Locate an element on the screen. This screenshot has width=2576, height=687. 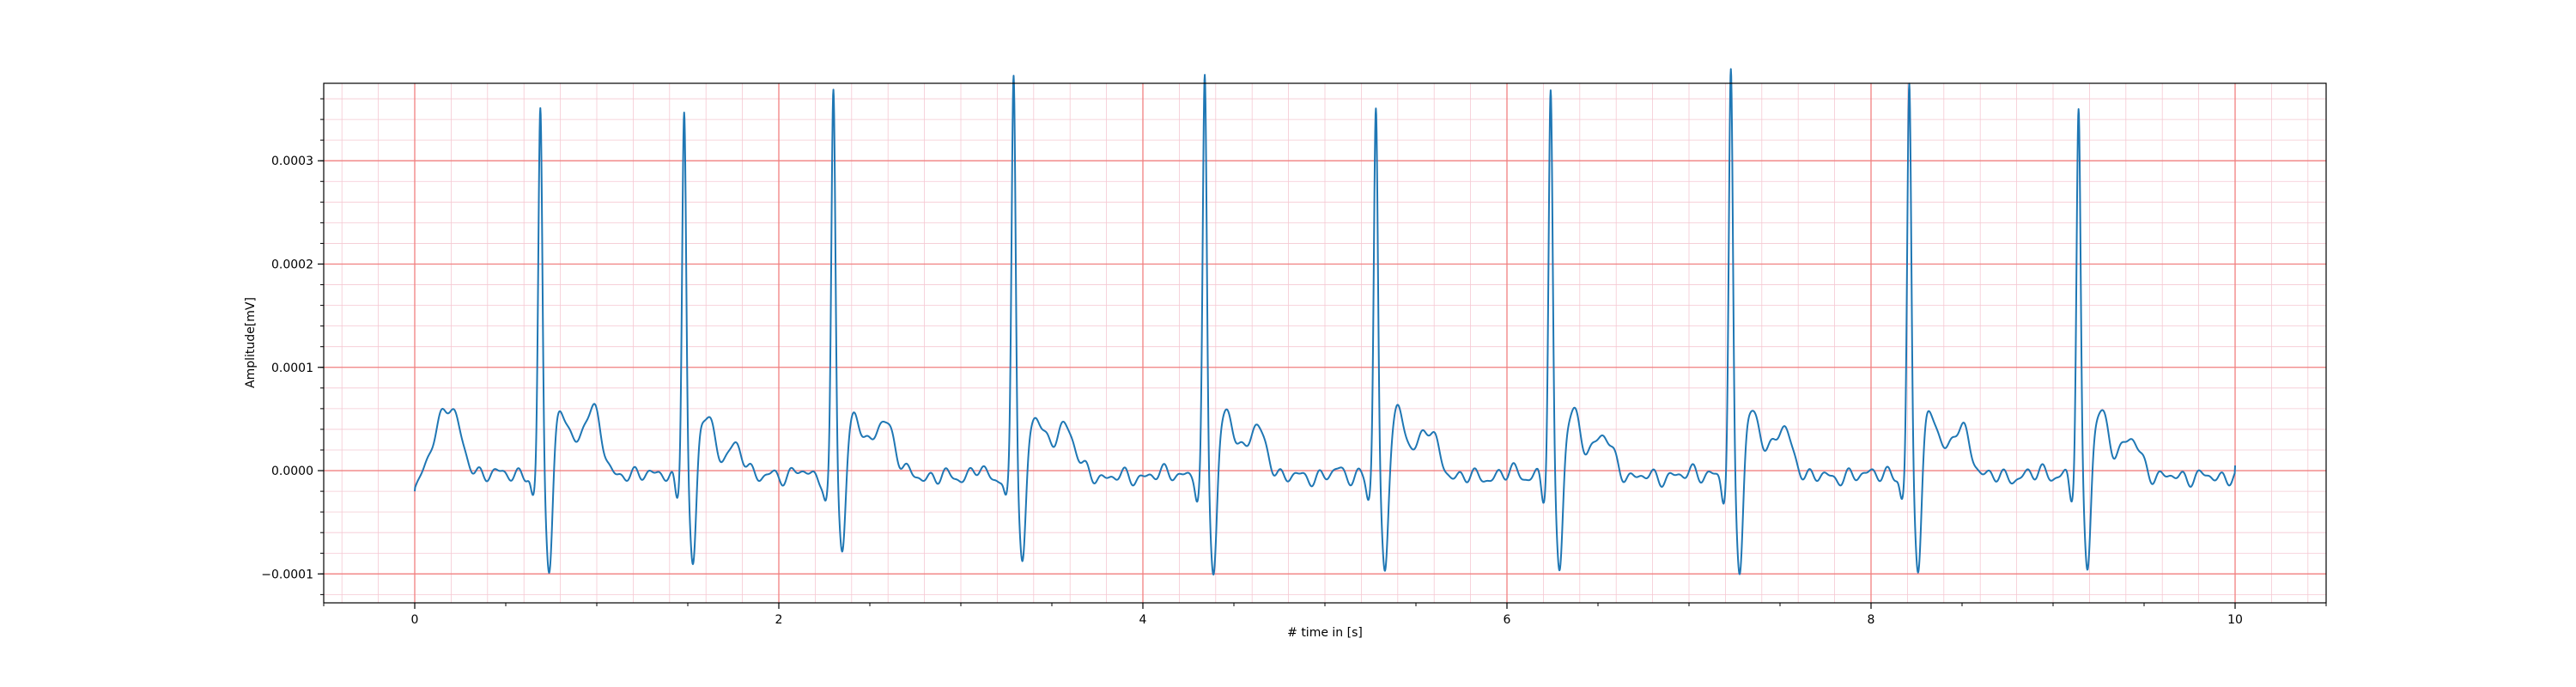
x-tick-label: 6 is located at coordinates (1507, 620).